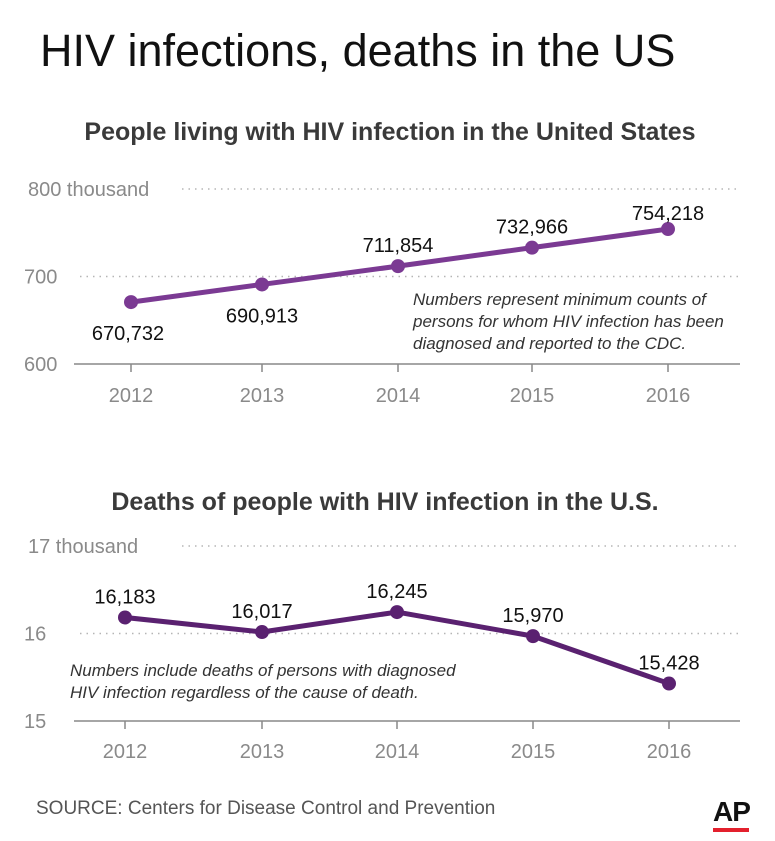 This screenshot has height=841, width=775. What do you see at coordinates (532, 616) in the screenshot?
I see `data-label: 15,970` at bounding box center [532, 616].